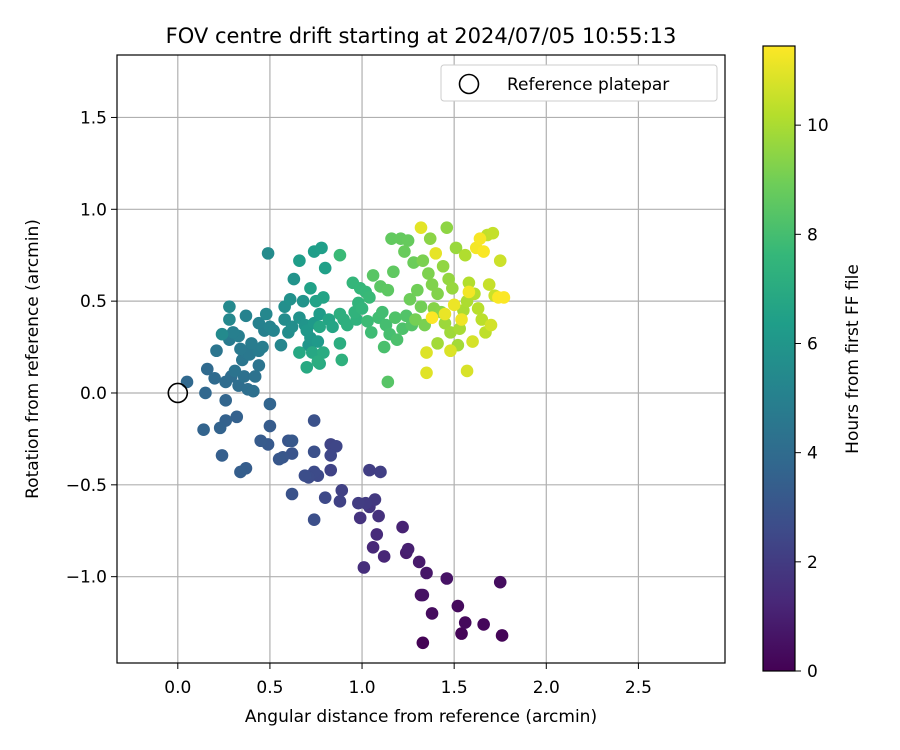 The height and width of the screenshot is (750, 900). What do you see at coordinates (178, 393) in the screenshot?
I see `reference-platepar-marker` at bounding box center [178, 393].